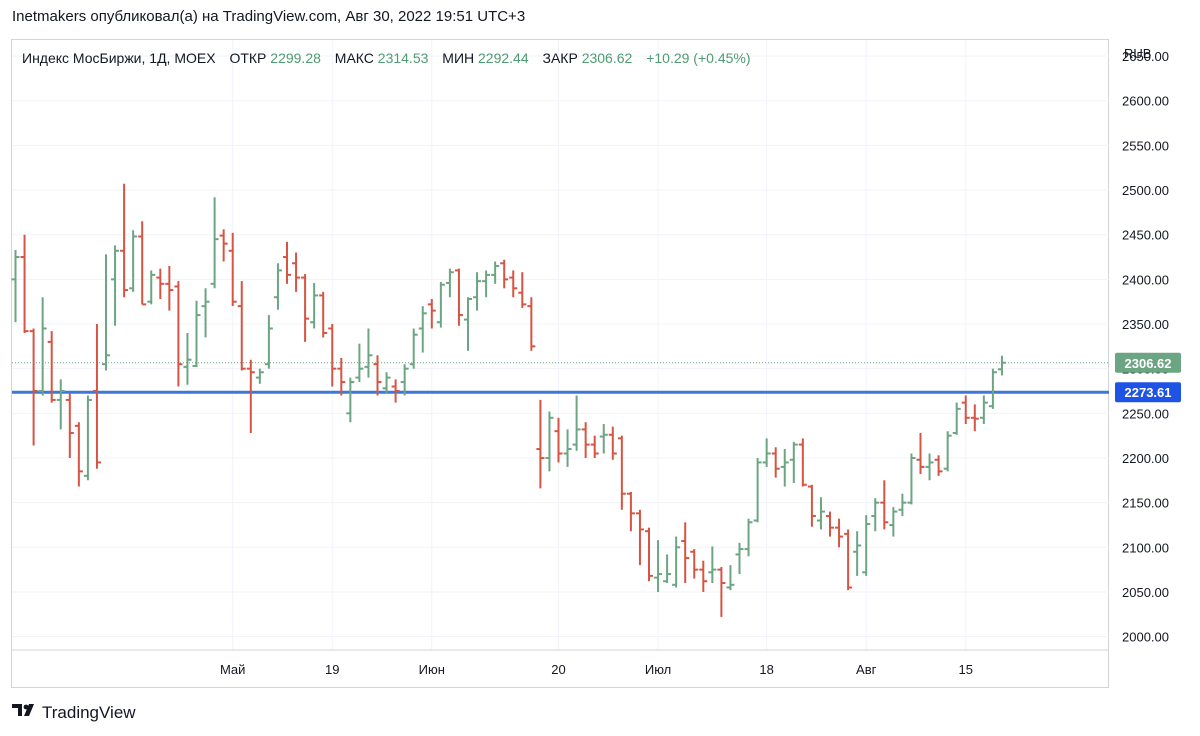 Image resolution: width=1200 pixels, height=736 pixels. What do you see at coordinates (766, 669) in the screenshot?
I see `x-tick-label: 18` at bounding box center [766, 669].